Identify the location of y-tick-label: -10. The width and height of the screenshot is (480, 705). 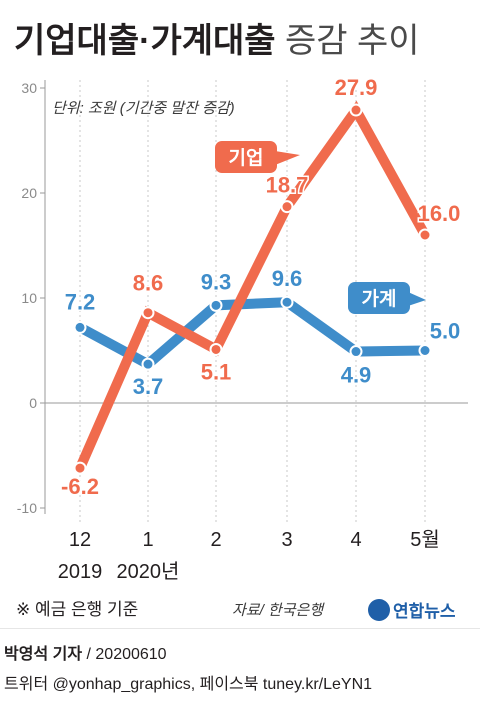
(27, 508).